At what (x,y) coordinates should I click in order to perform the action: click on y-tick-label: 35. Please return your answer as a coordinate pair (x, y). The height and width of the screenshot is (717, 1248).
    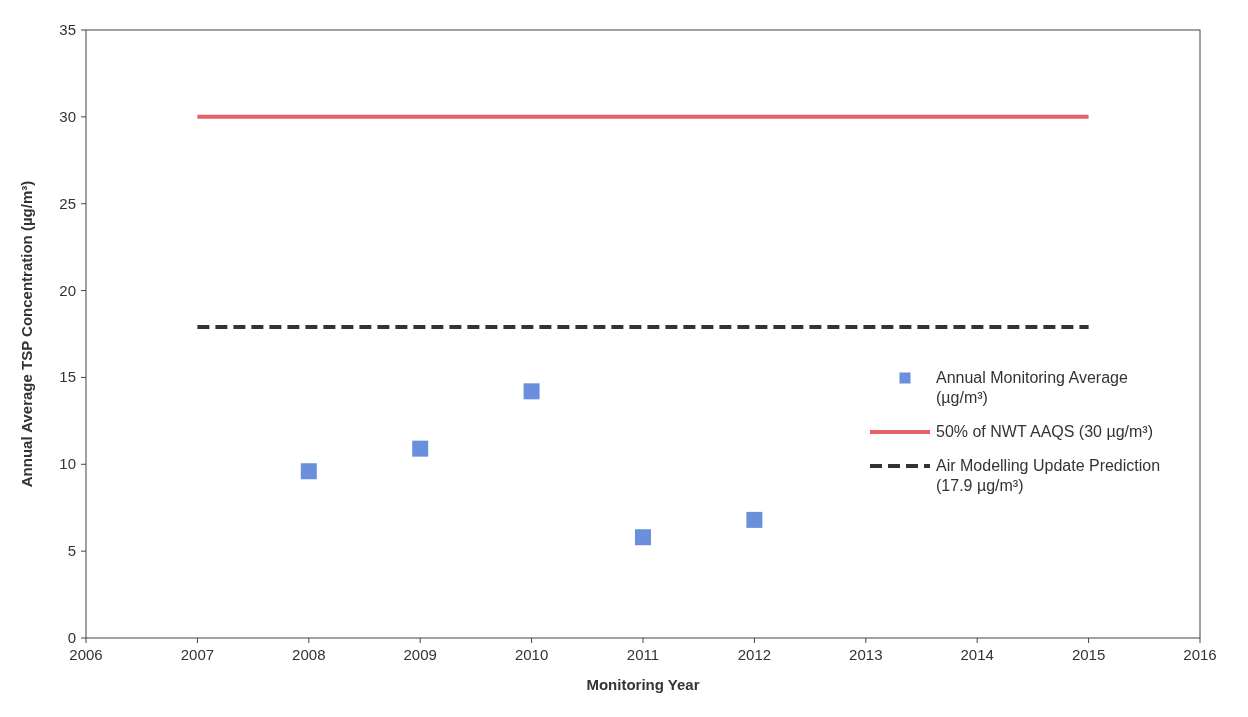
    Looking at the image, I should click on (67, 29).